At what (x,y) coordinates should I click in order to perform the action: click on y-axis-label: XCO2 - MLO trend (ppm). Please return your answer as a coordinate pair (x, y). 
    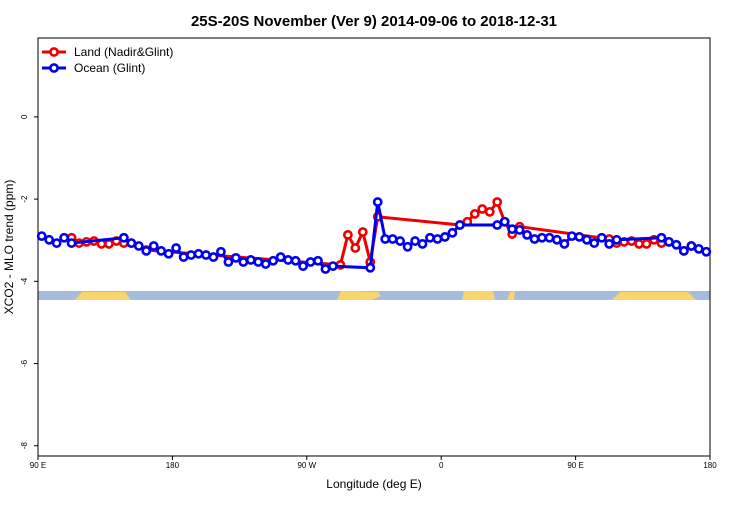
    Looking at the image, I should click on (9, 247).